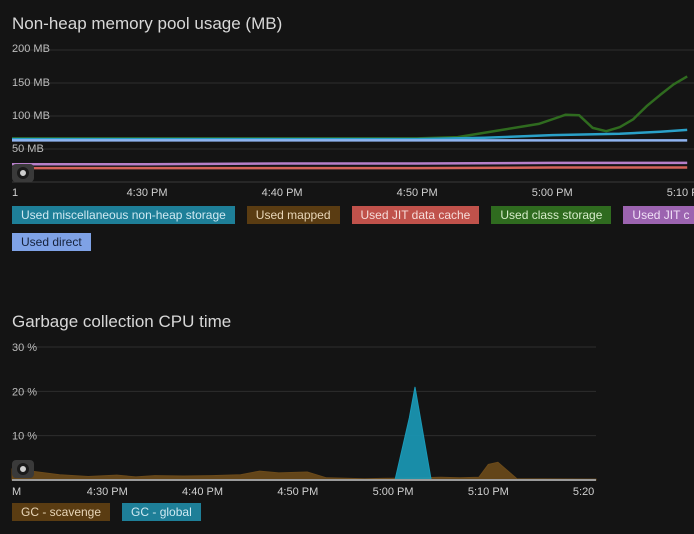 Image resolution: width=694 pixels, height=534 pixels. What do you see at coordinates (147, 23) in the screenshot?
I see `memory-chart-title: Non-heap memory pool usage (MB)` at bounding box center [147, 23].